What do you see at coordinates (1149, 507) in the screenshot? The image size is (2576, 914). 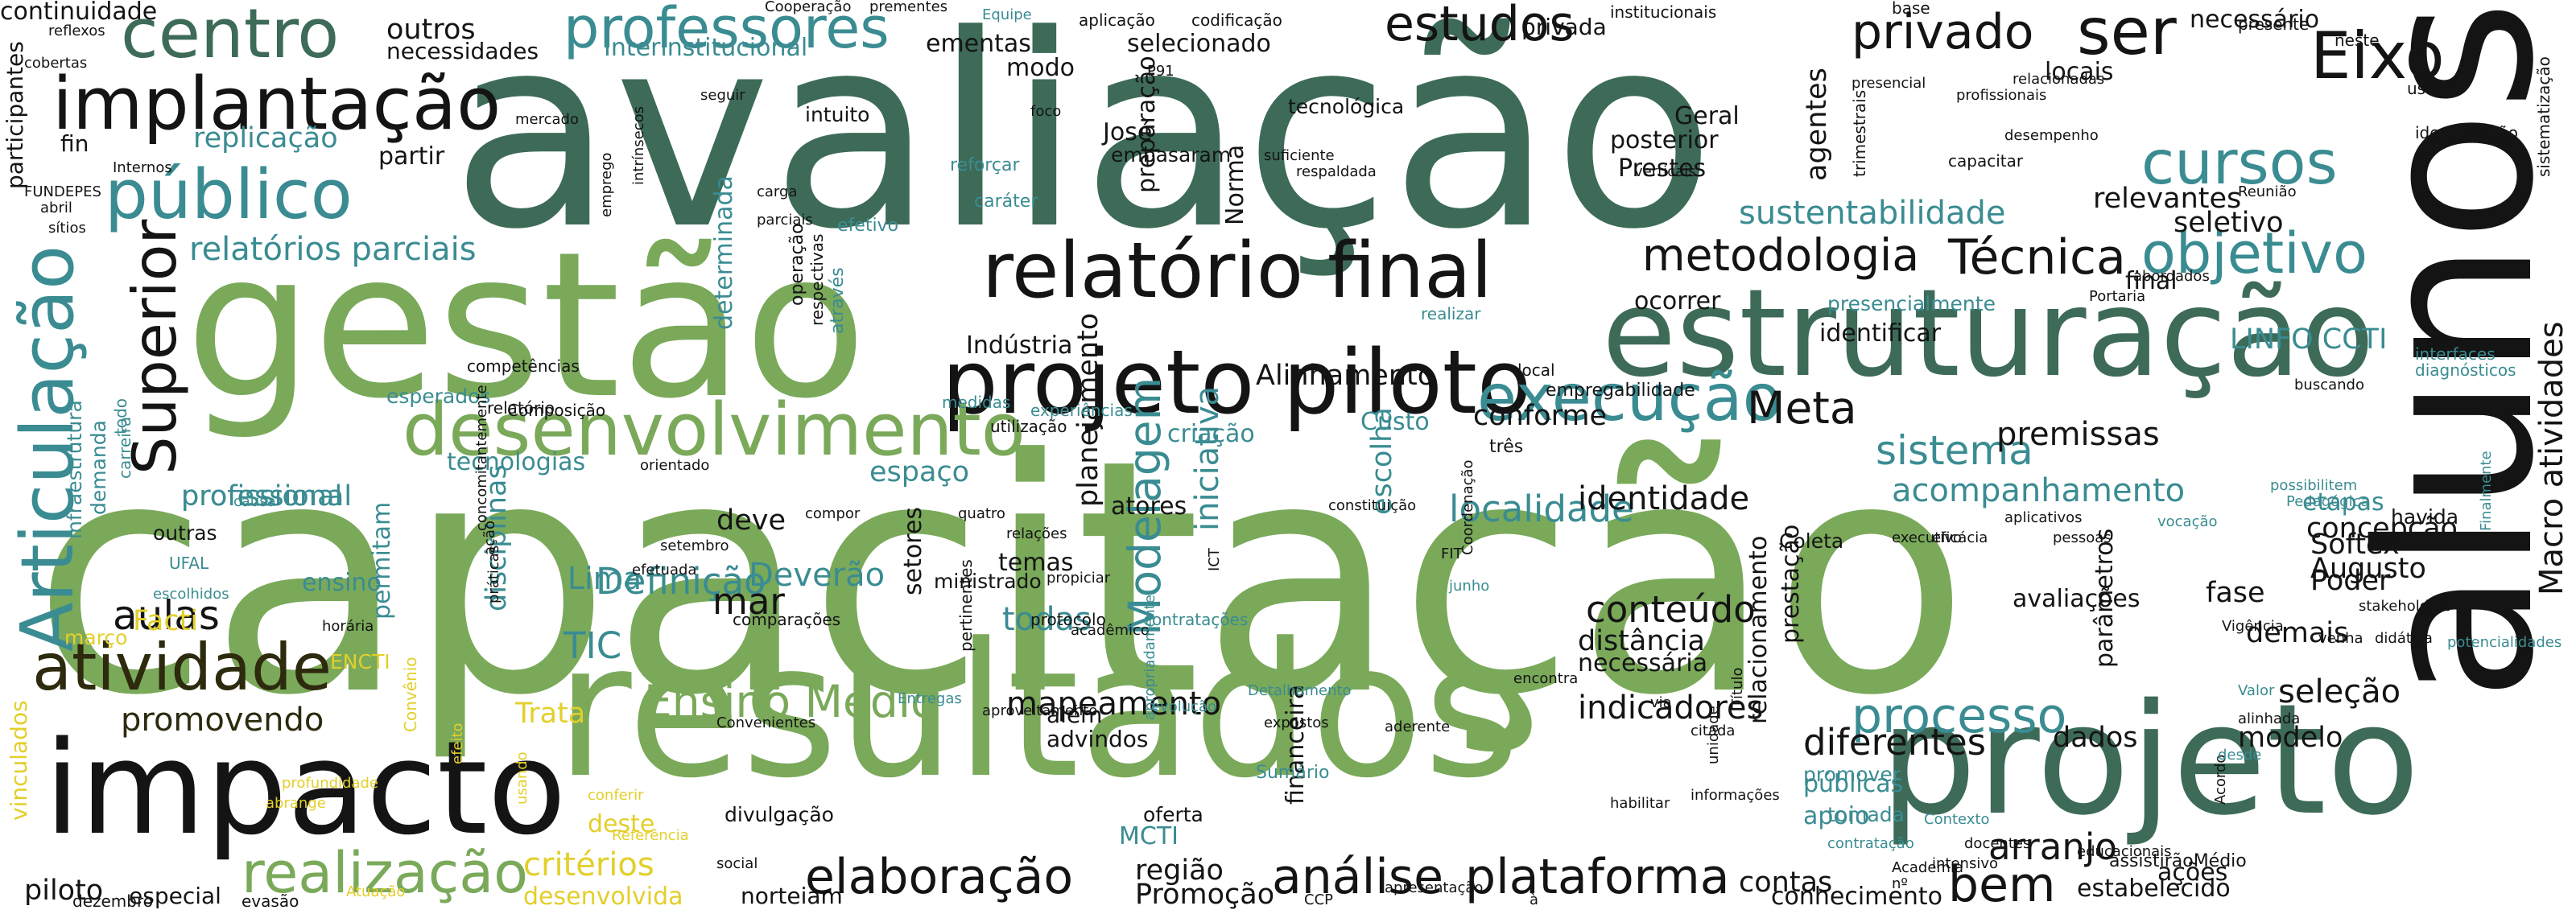 I see `cloud-word: atores` at bounding box center [1149, 507].